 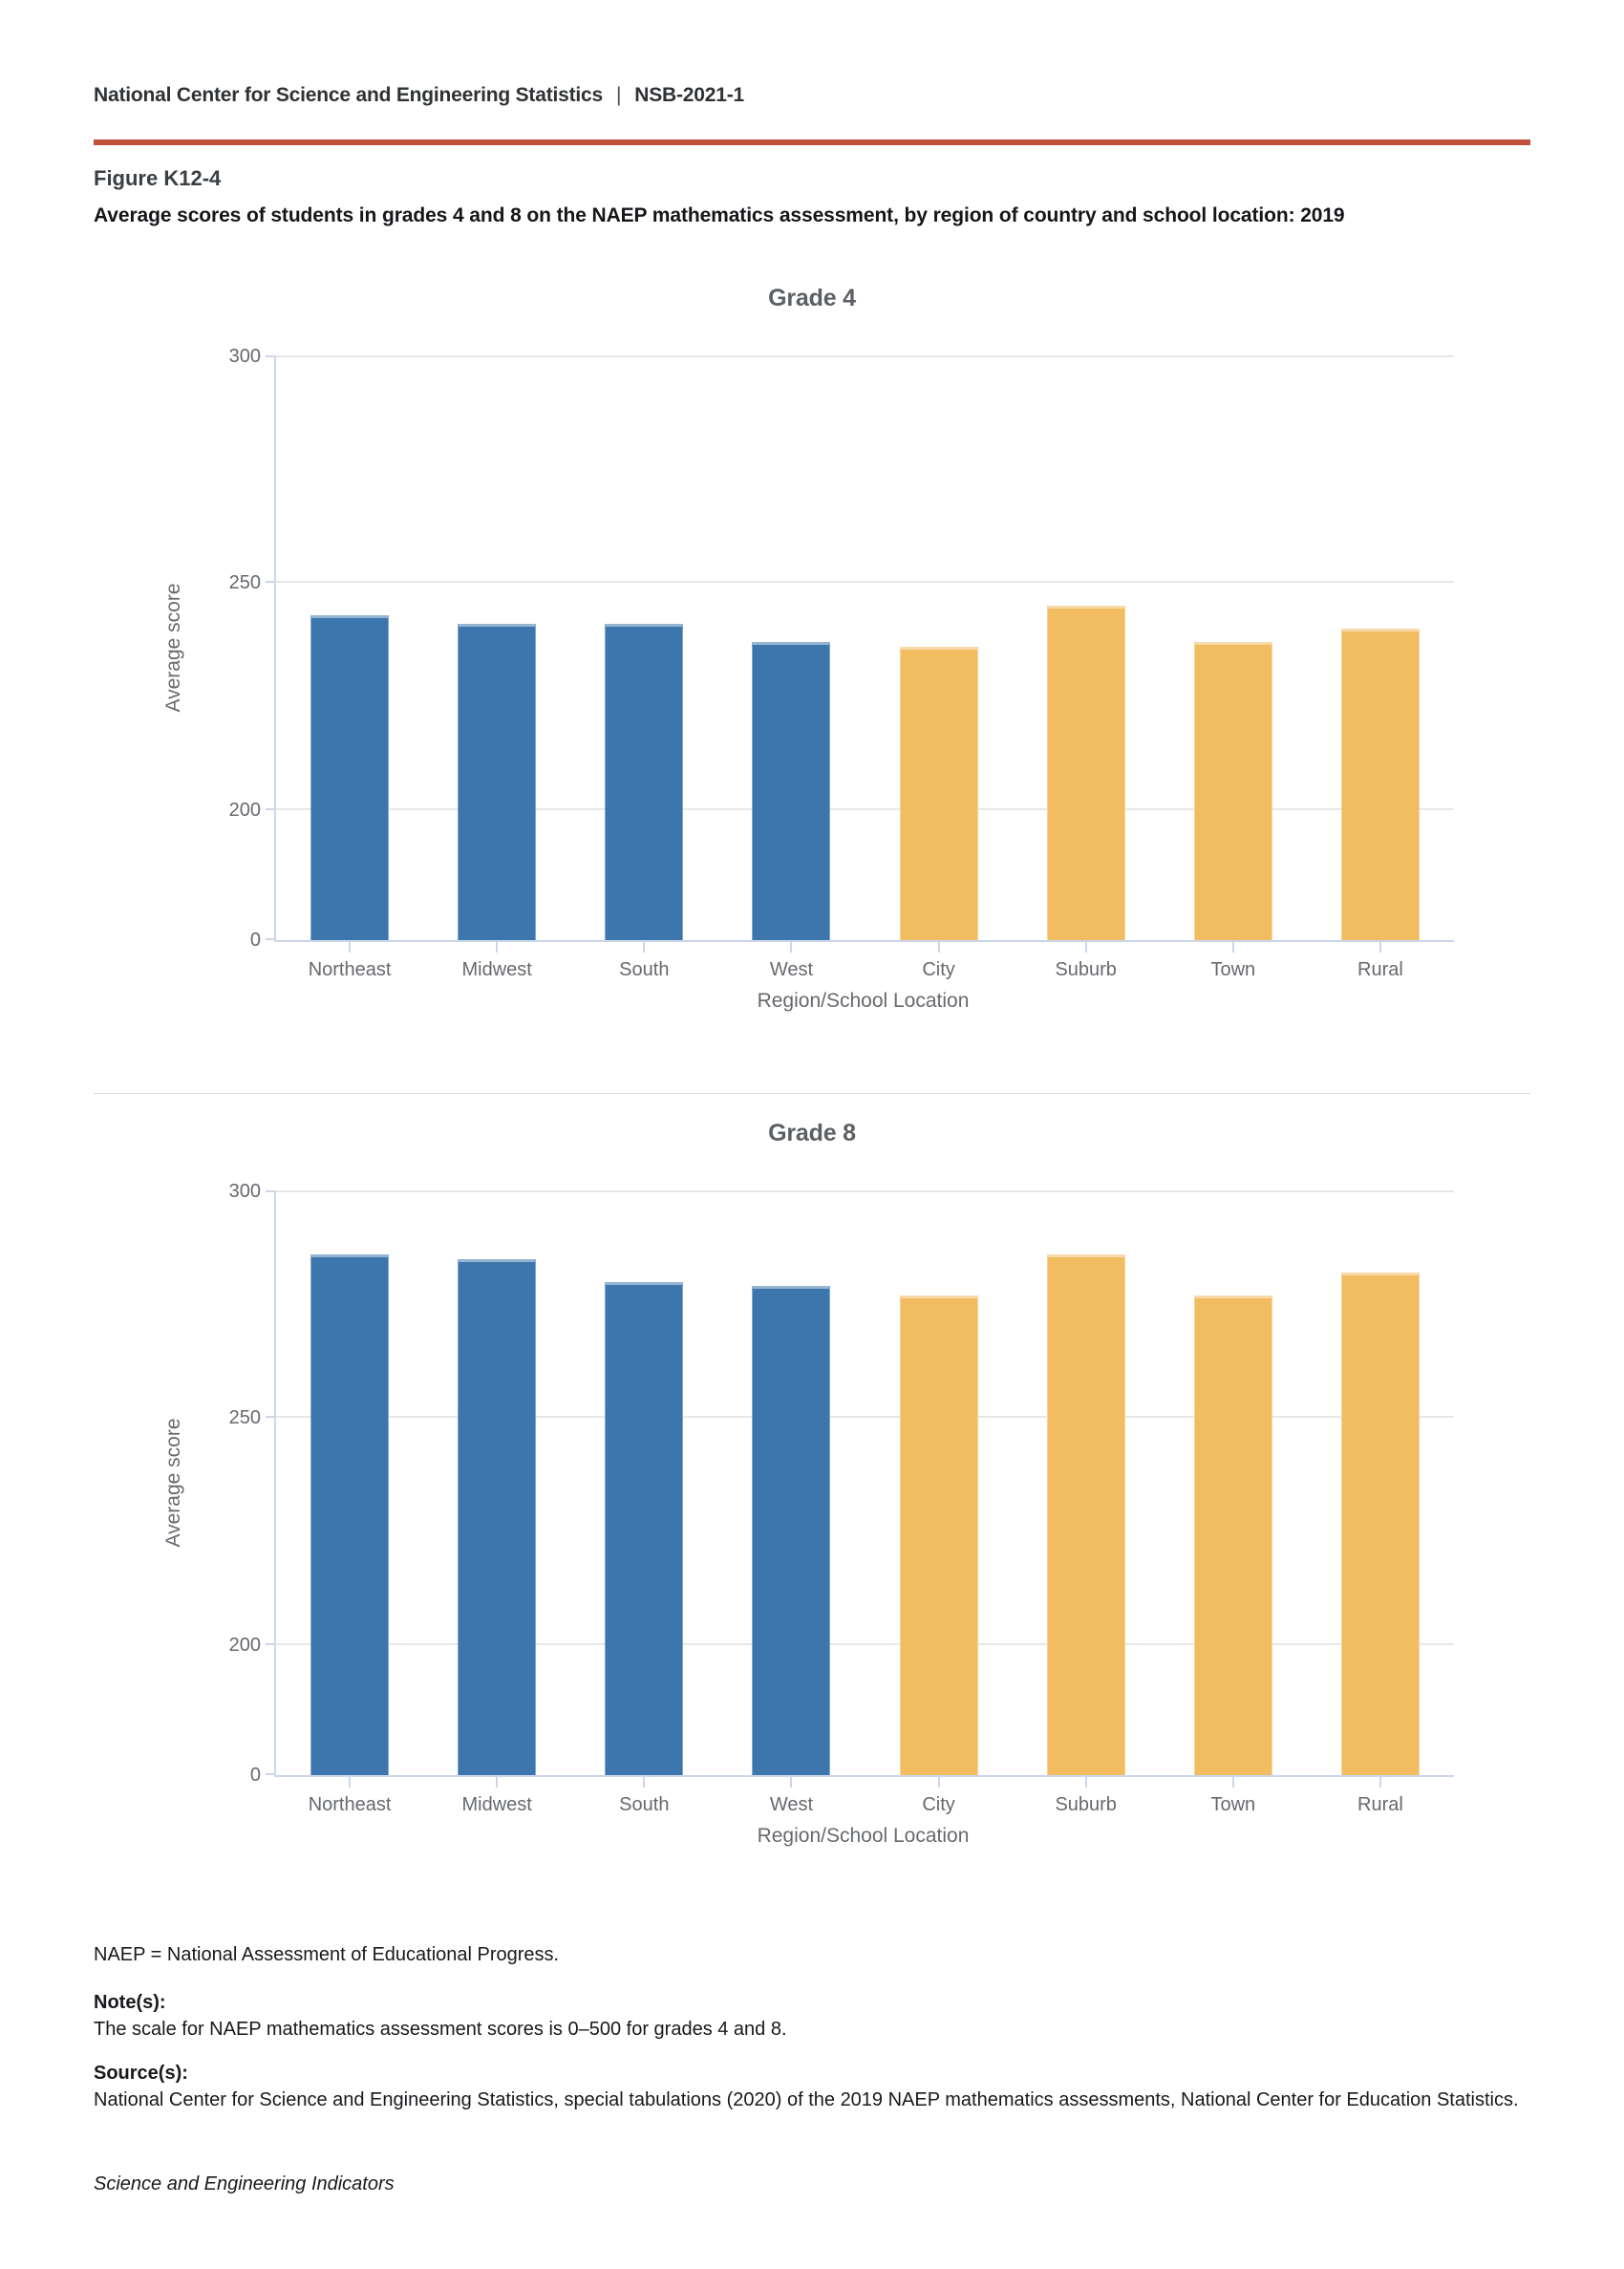 I want to click on attribution: Science and Engineering Indicators, so click(x=245, y=2183).